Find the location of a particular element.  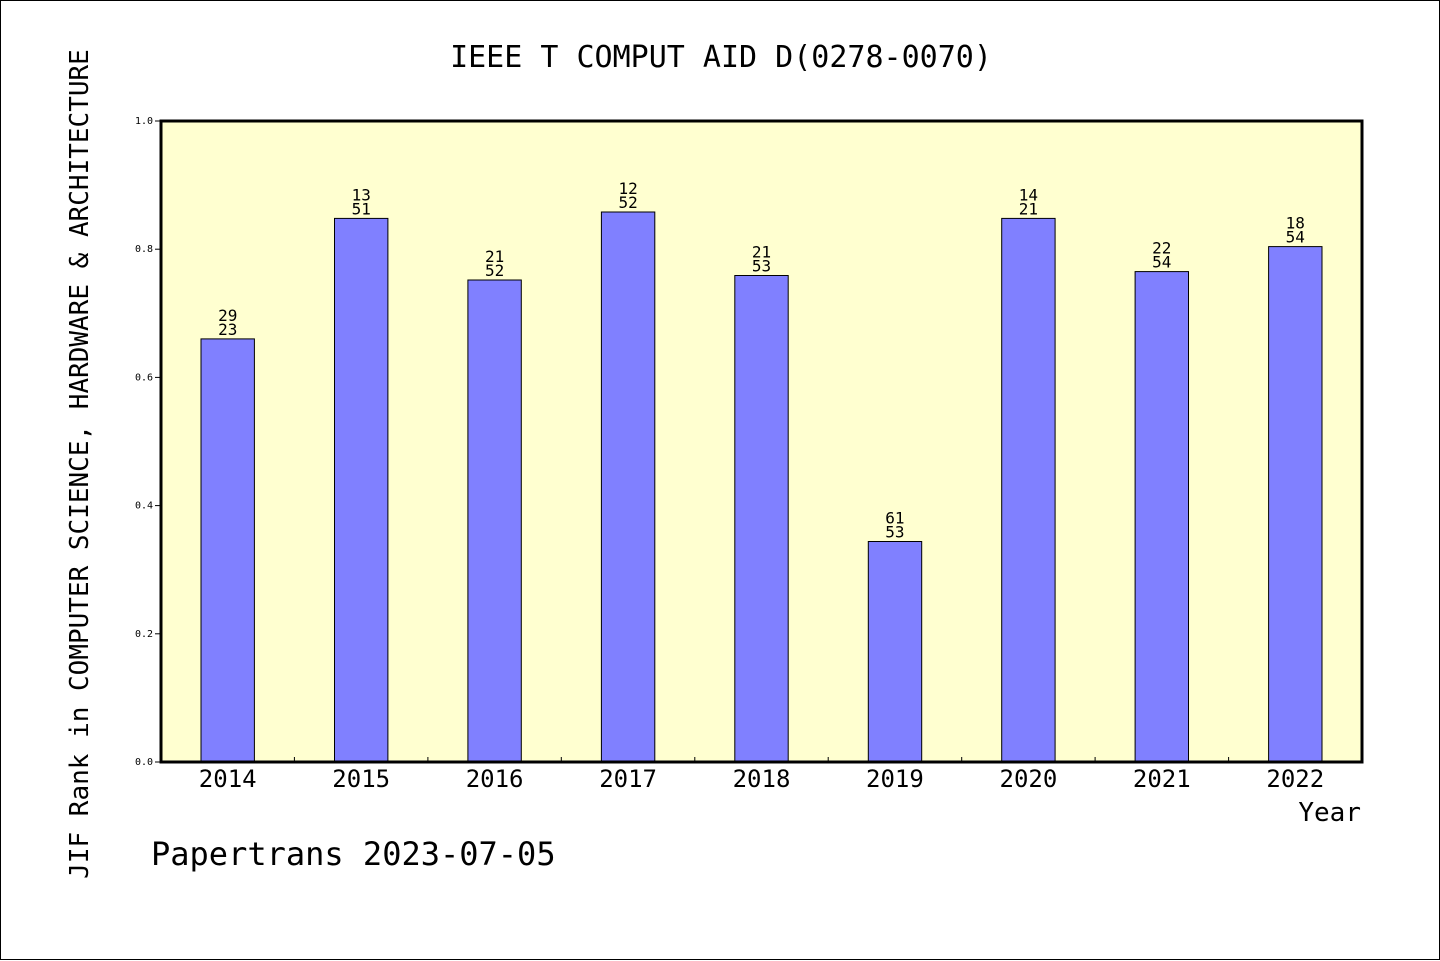

bar-label-total-2019: 53 is located at coordinates (894, 532).